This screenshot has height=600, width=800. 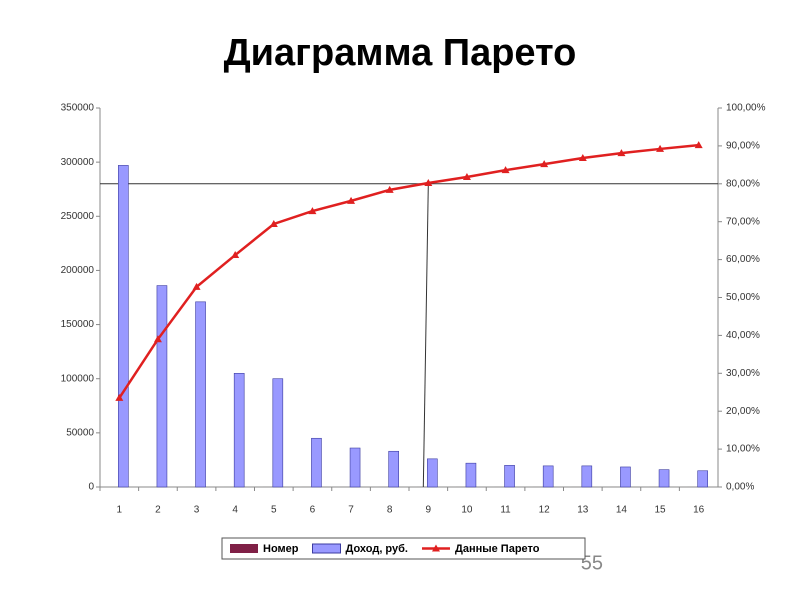 What do you see at coordinates (78, 378) in the screenshot?
I see `y-tick-label: 100000` at bounding box center [78, 378].